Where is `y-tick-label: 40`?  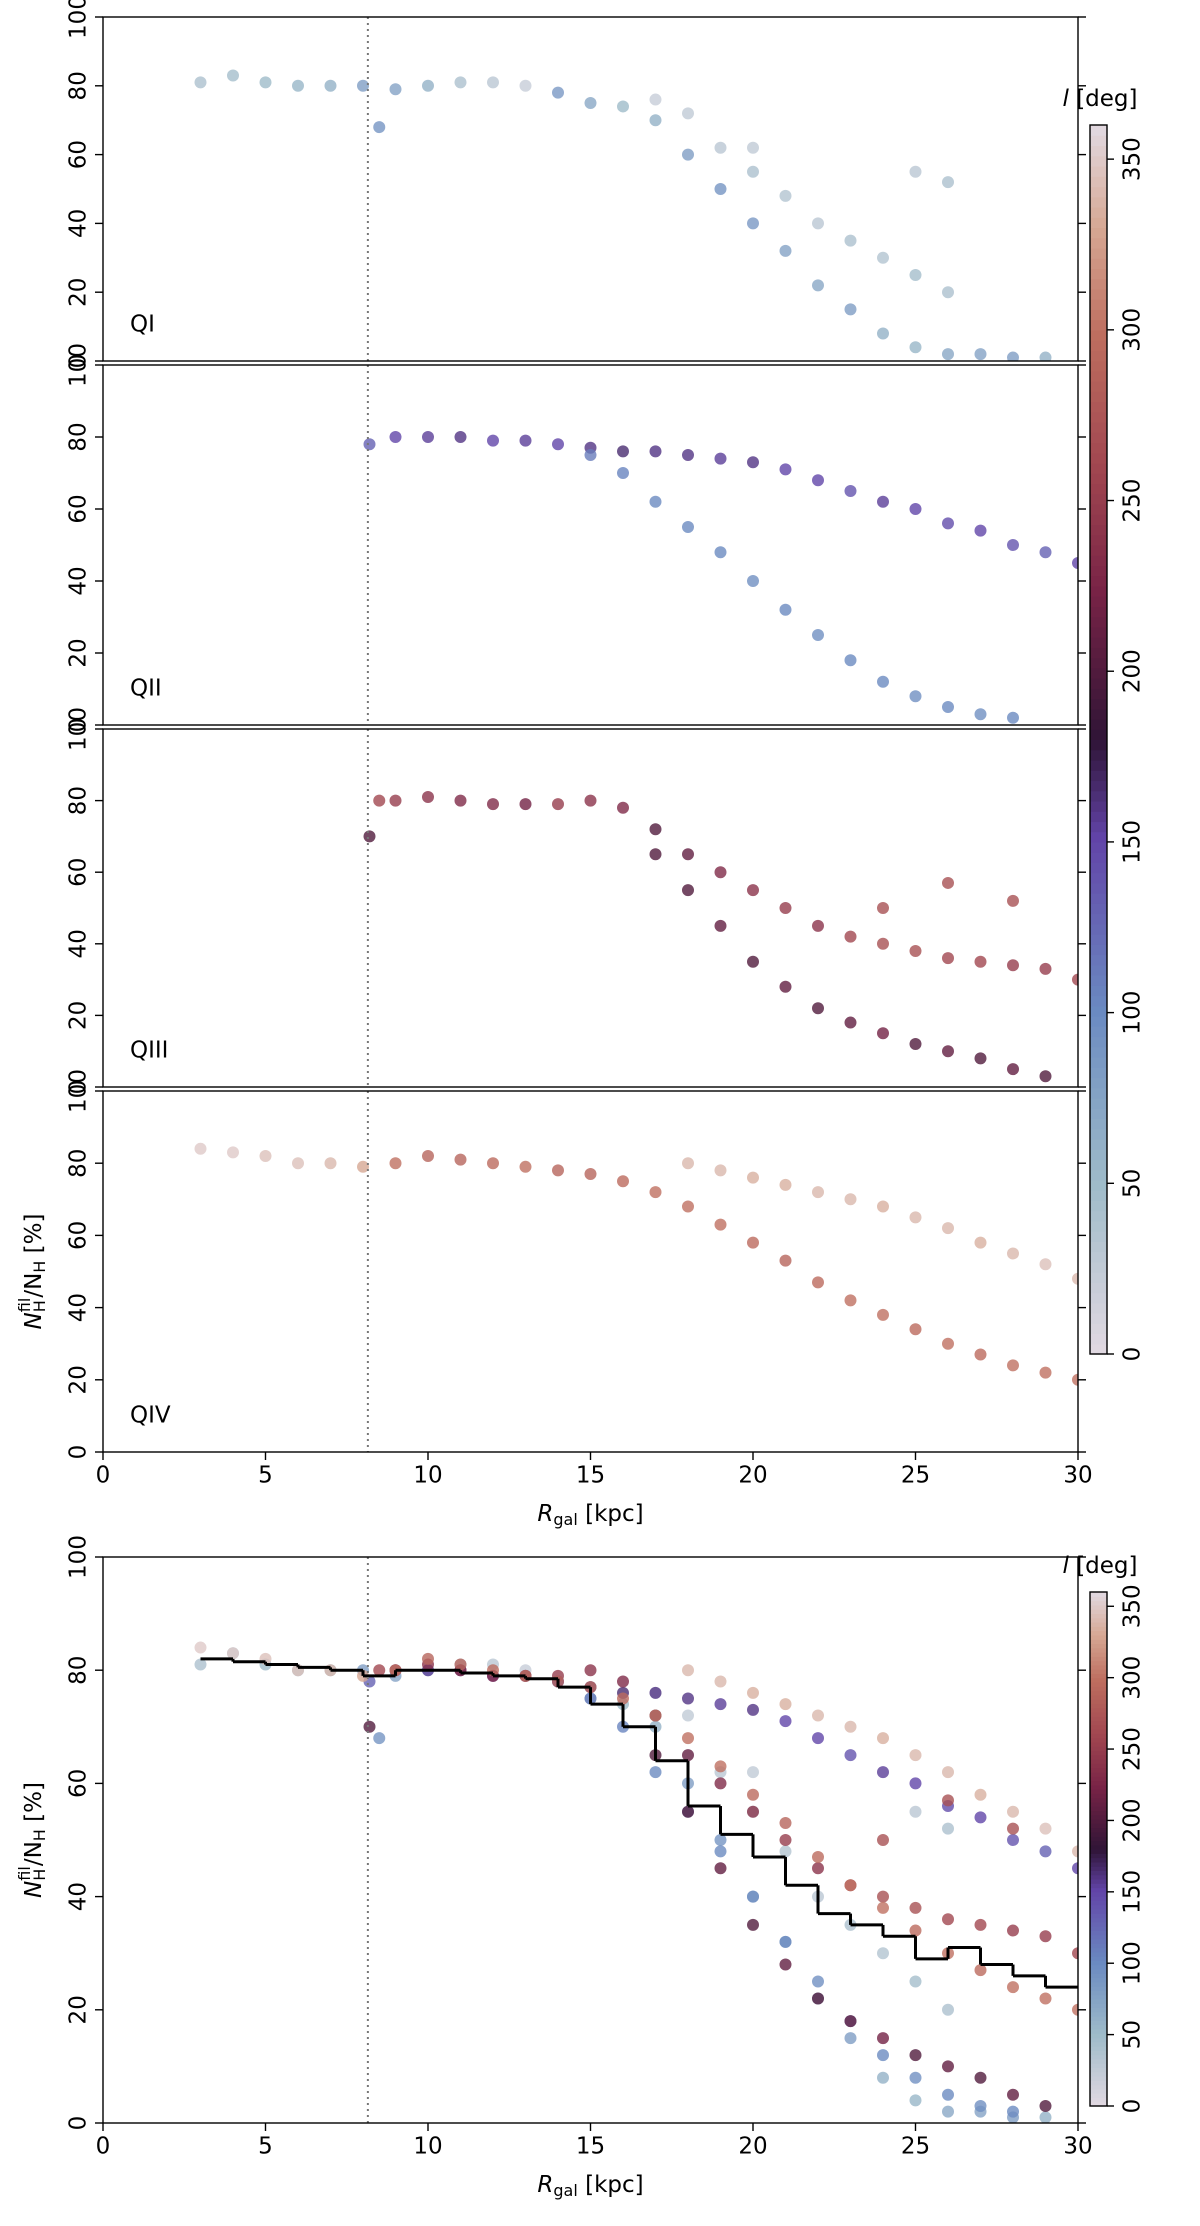
y-tick-label: 40 is located at coordinates (79, 943).